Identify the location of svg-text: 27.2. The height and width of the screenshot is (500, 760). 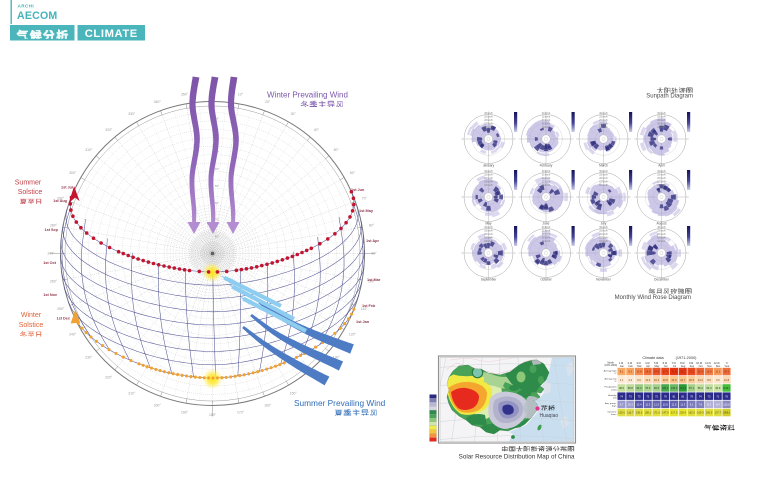
(692, 372).